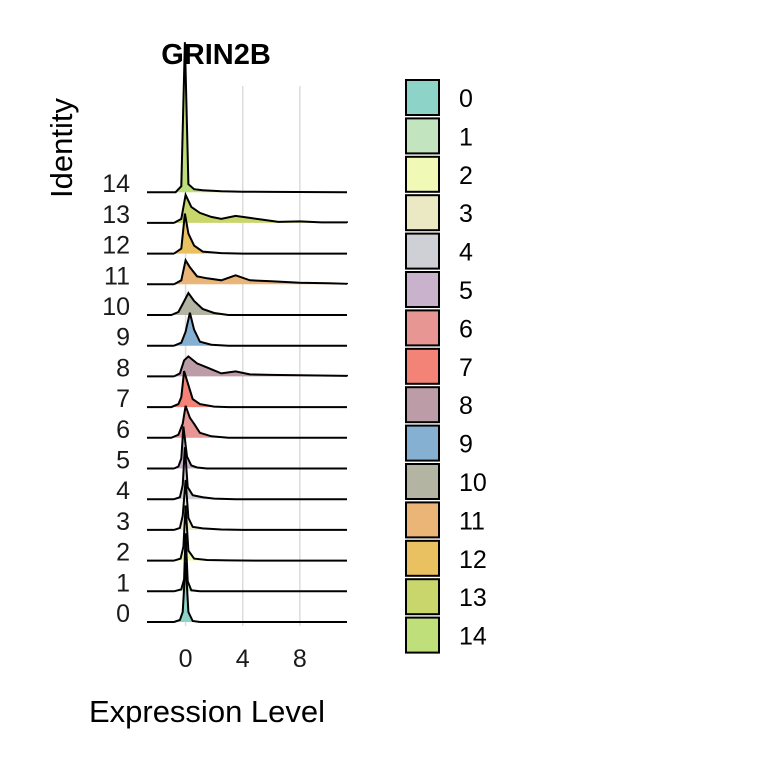 This screenshot has height=768, width=768. Describe the element at coordinates (123, 399) in the screenshot. I see `y-tick-label-7: 7` at that location.